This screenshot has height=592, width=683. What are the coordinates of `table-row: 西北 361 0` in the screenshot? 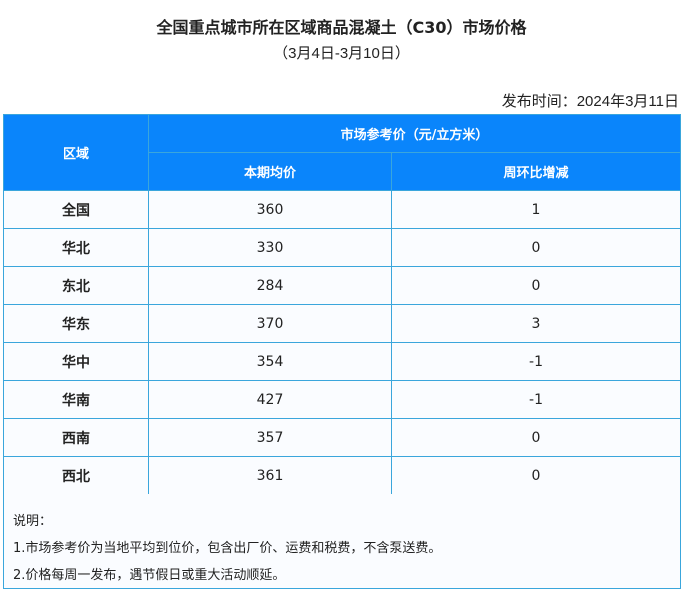 It's located at (342, 475).